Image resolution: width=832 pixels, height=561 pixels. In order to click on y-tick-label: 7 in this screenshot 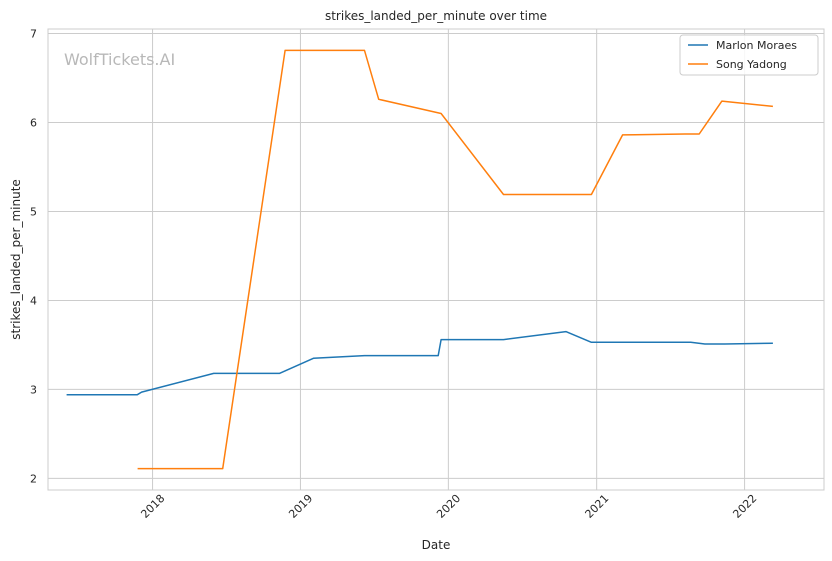, I will do `click(33, 33)`.